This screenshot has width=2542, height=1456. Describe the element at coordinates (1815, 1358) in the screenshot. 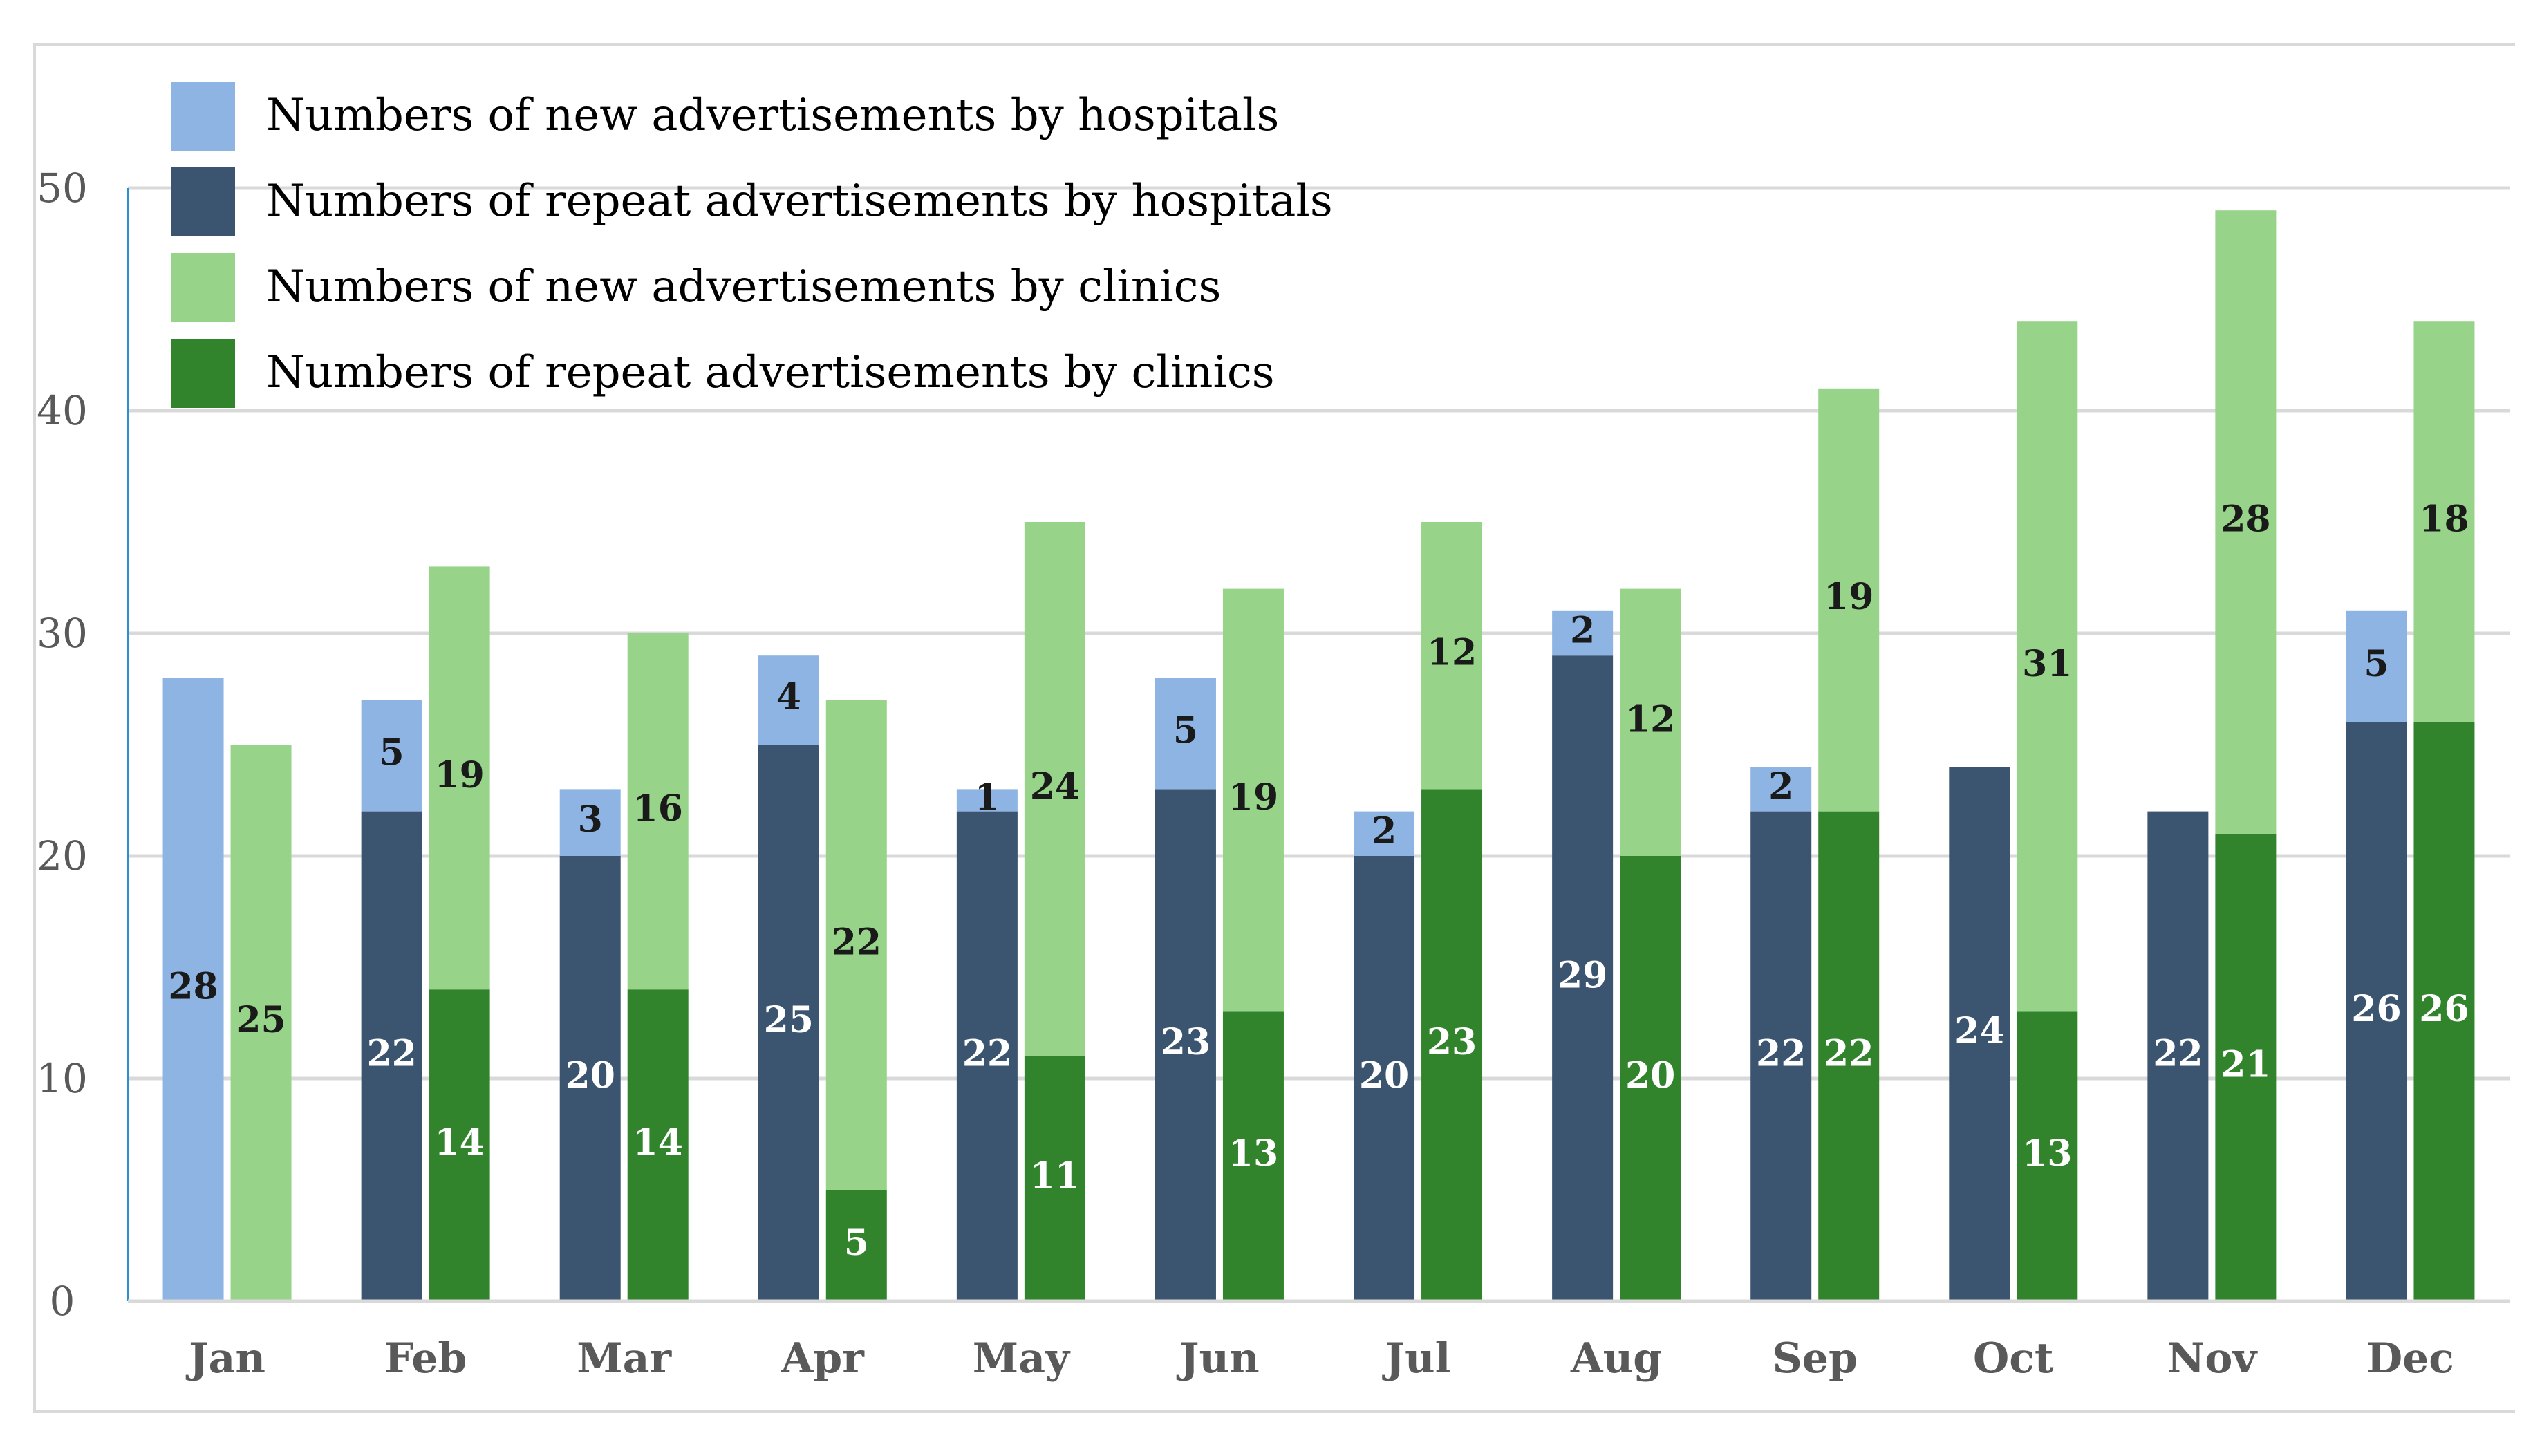

I see `x-tick-label: Sep` at that location.